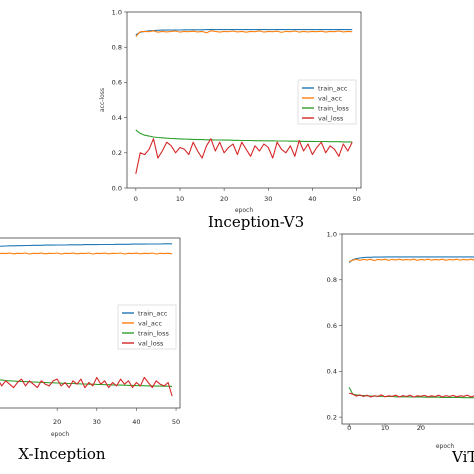  What do you see at coordinates (102, 100) in the screenshot?
I see `y-axis-label: acc-loss` at bounding box center [102, 100].